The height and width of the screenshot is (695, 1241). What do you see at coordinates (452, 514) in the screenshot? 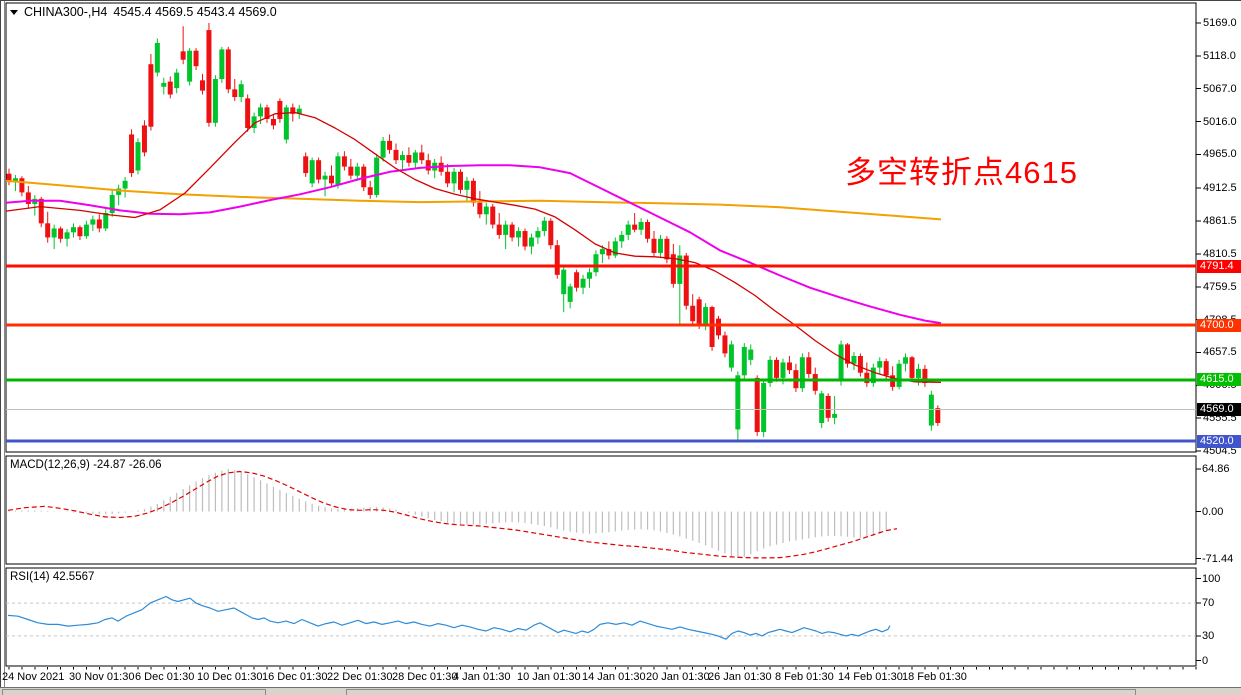
I see `macd-signal-line` at bounding box center [452, 514].